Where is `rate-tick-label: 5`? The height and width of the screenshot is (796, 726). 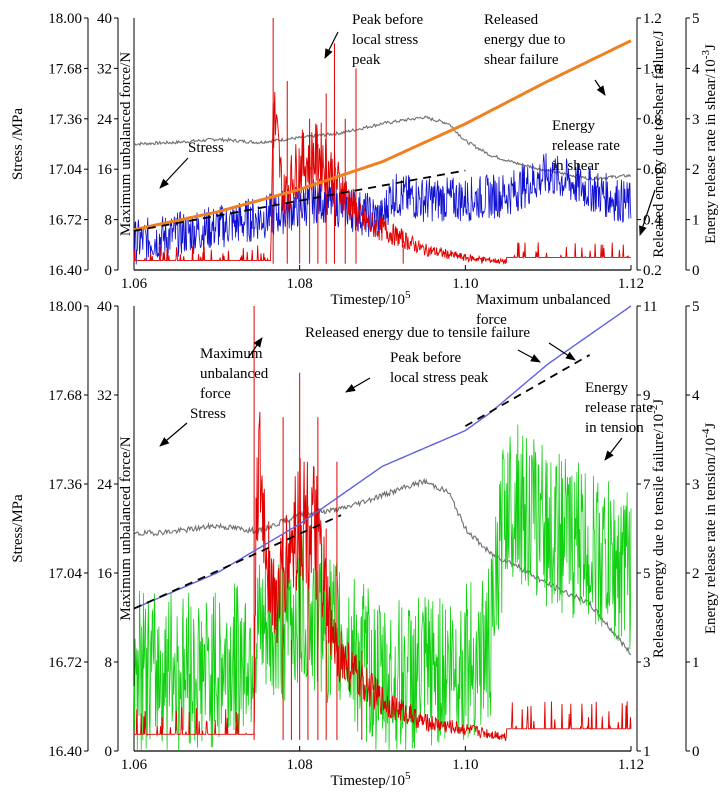 rate-tick-label: 5 is located at coordinates (696, 307).